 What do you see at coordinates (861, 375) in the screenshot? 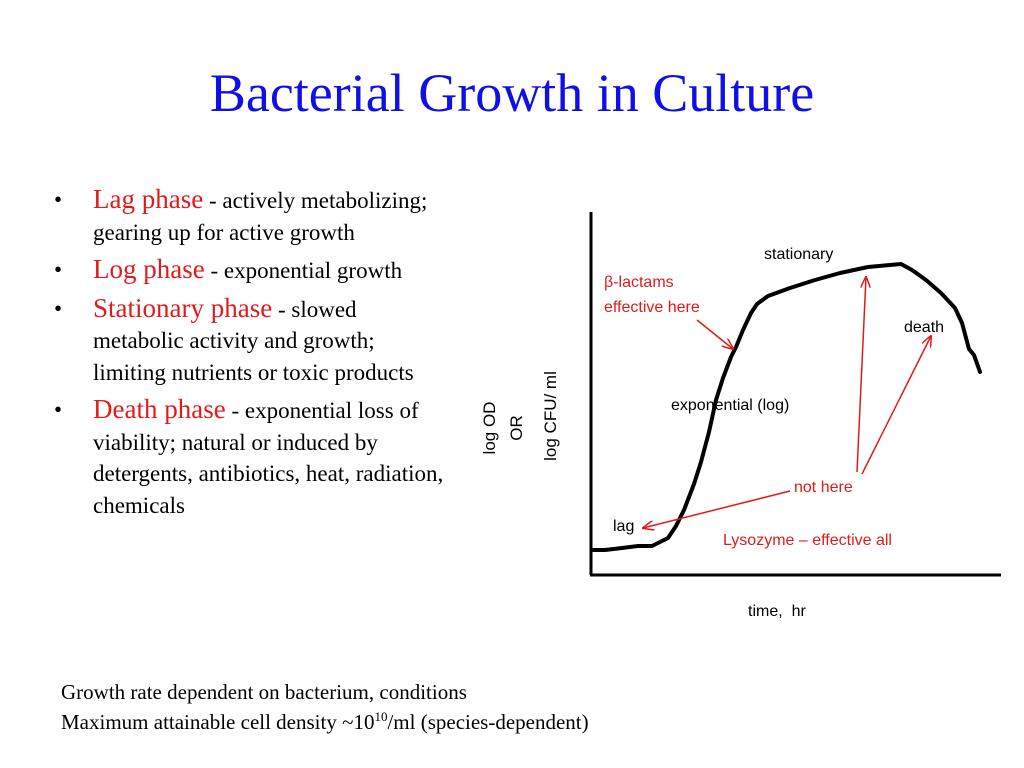
I see `arrow-not-here-to-stationary` at bounding box center [861, 375].